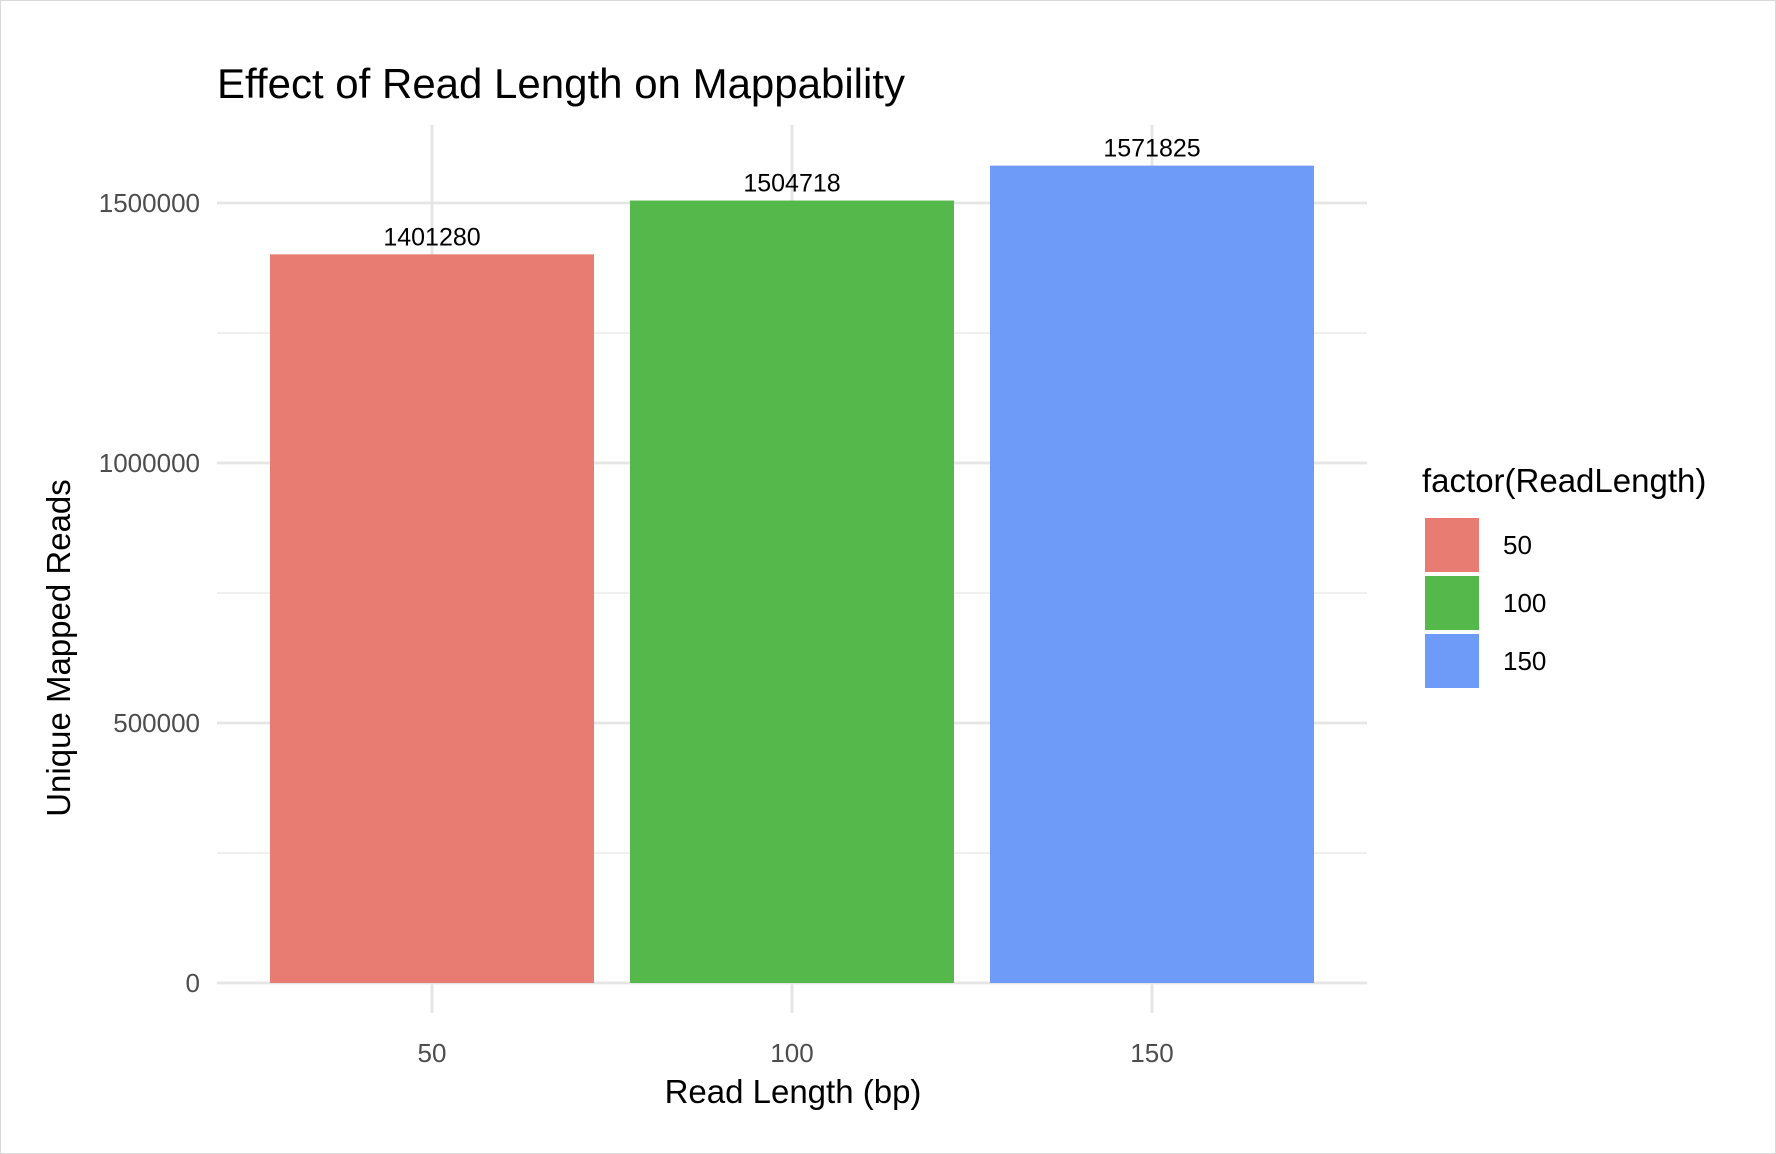 The width and height of the screenshot is (1776, 1154). What do you see at coordinates (1151, 149) in the screenshot?
I see `data-label-150: 1571825` at bounding box center [1151, 149].